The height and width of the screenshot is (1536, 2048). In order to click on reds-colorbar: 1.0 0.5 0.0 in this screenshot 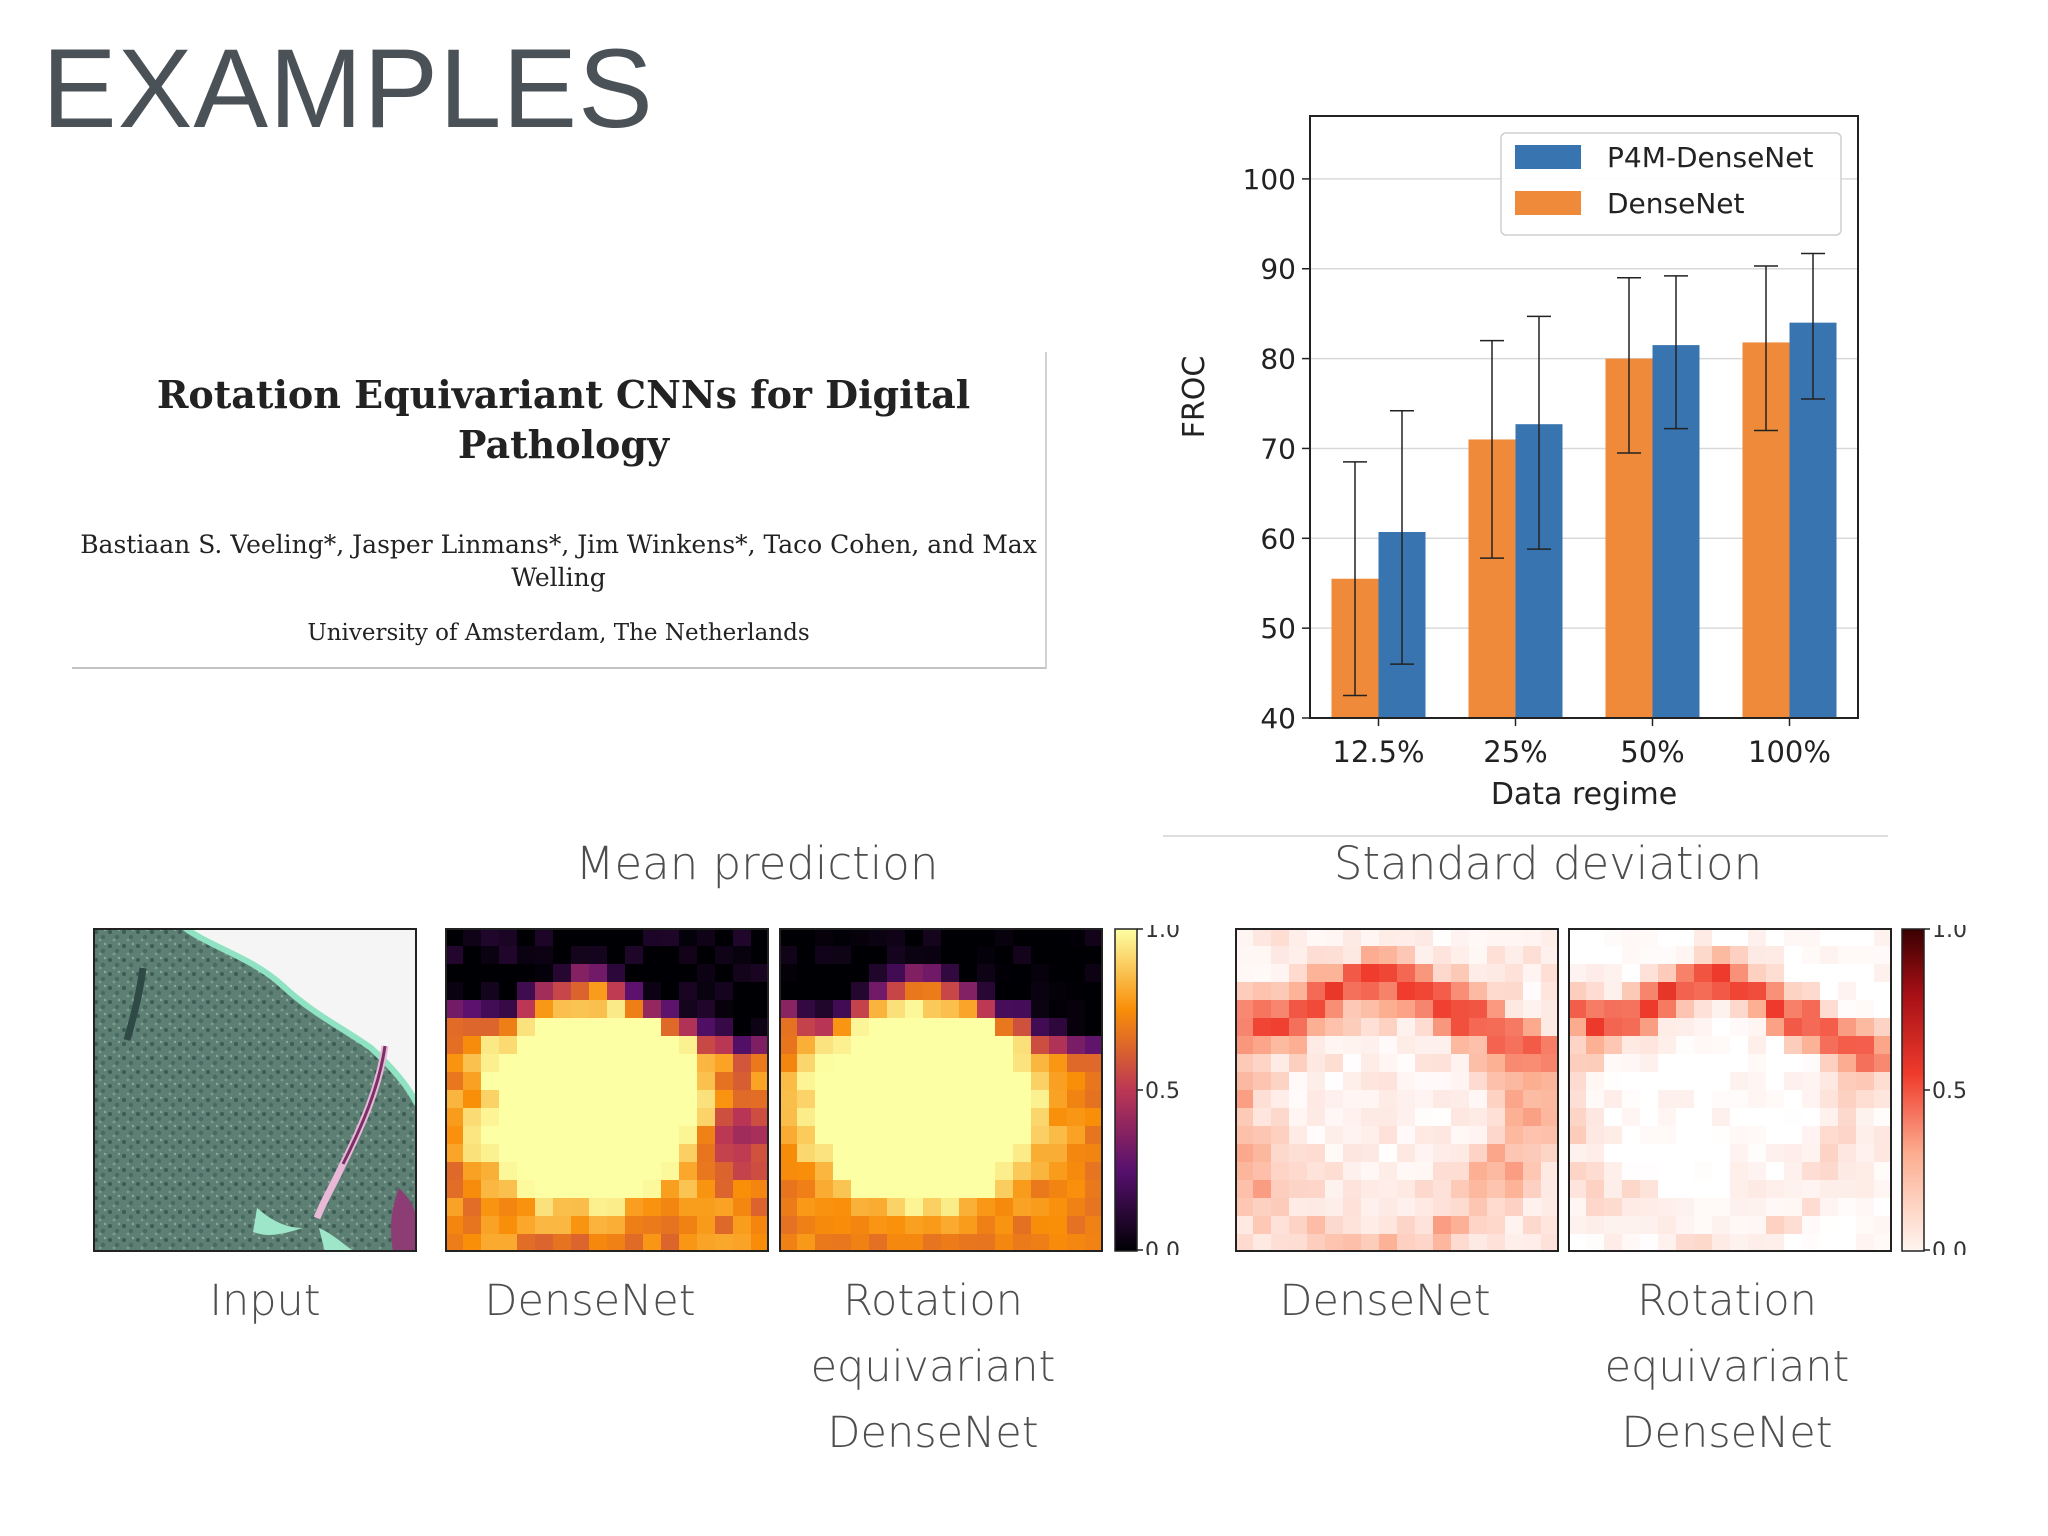, I will do `click(1934, 1090)`.